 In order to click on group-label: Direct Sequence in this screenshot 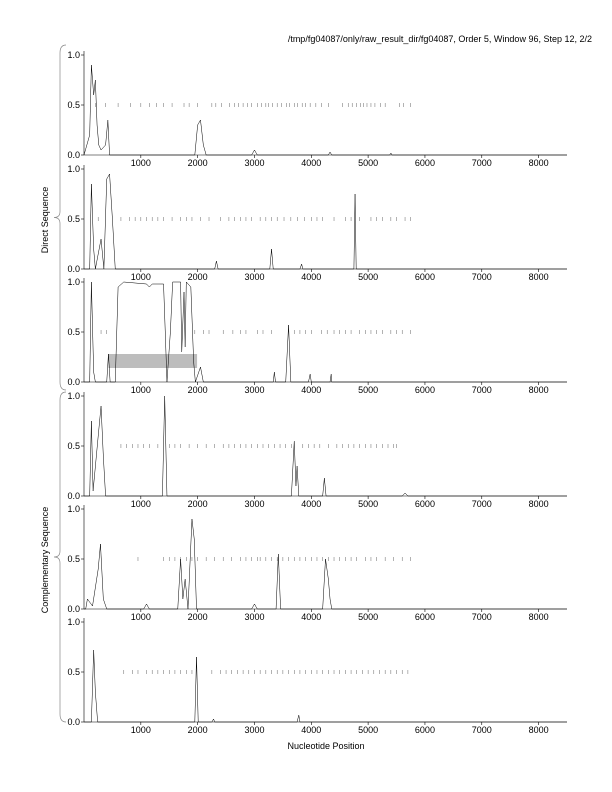, I will do `click(45, 220)`.